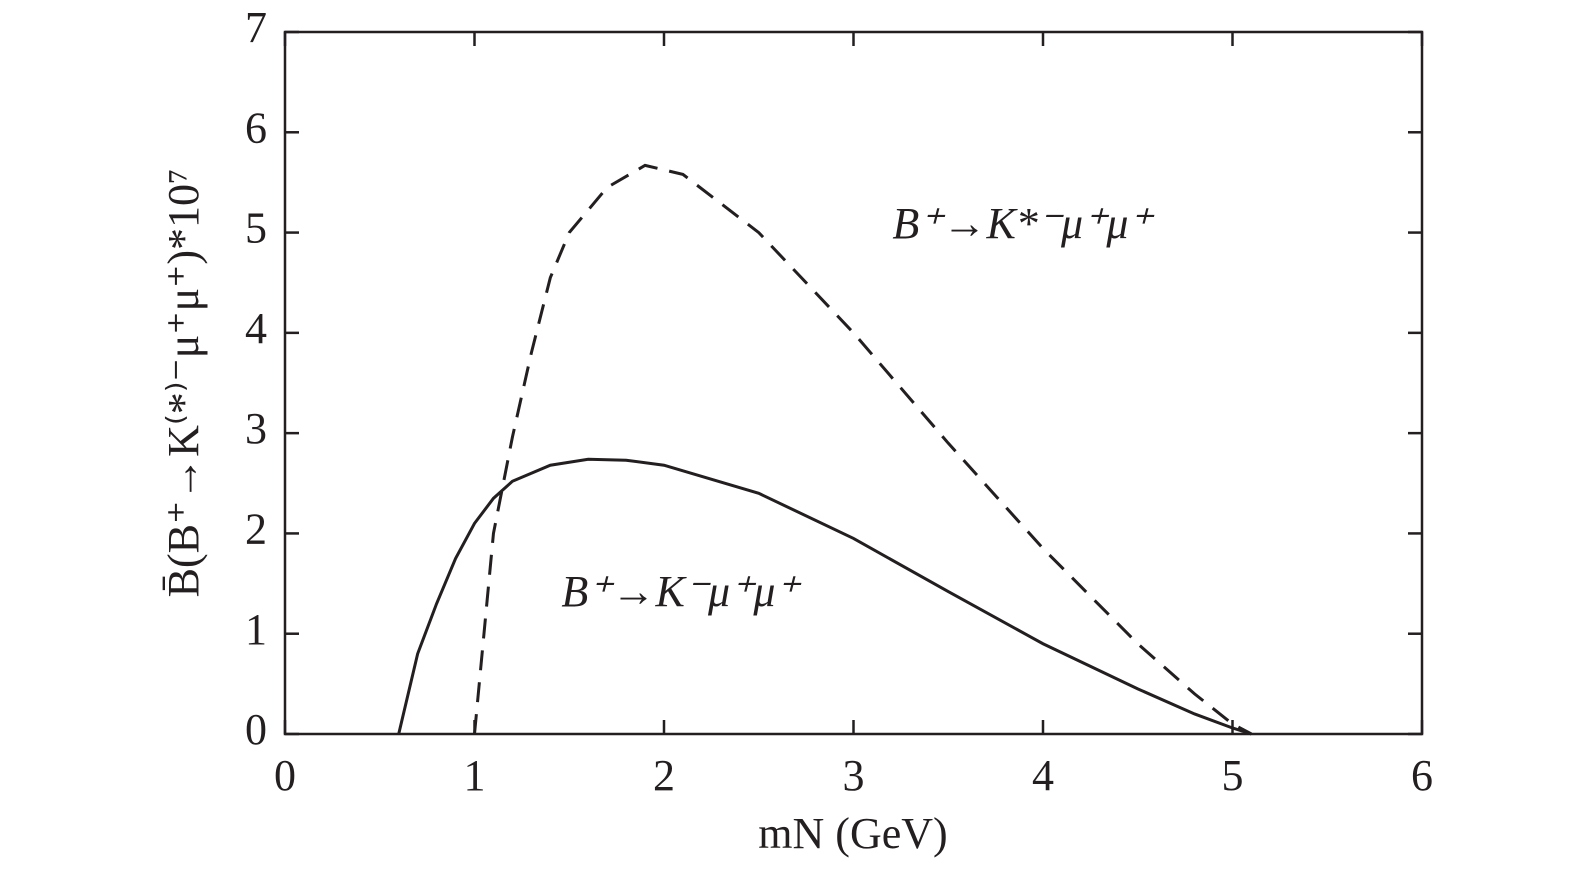  I want to click on y-tick-label: 7, so click(256, 27).